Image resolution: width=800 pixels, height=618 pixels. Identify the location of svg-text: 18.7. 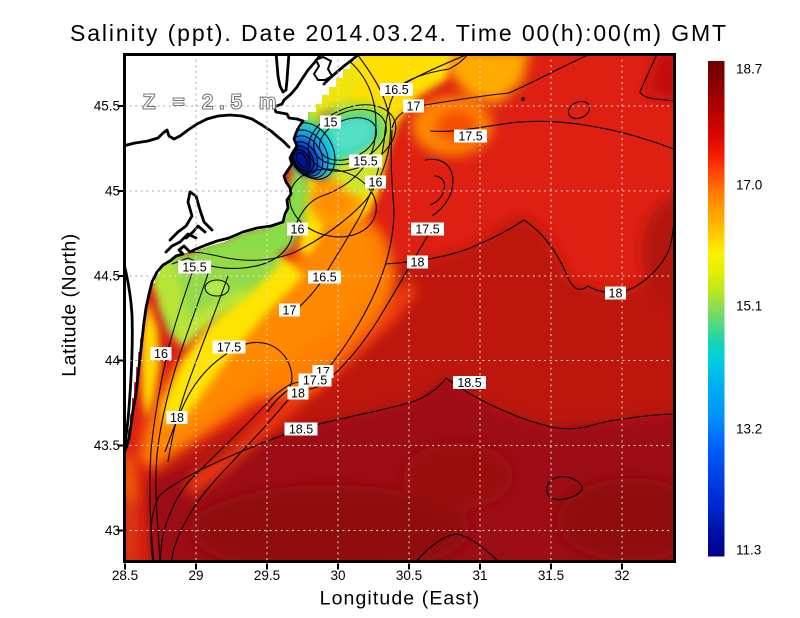
(749, 69).